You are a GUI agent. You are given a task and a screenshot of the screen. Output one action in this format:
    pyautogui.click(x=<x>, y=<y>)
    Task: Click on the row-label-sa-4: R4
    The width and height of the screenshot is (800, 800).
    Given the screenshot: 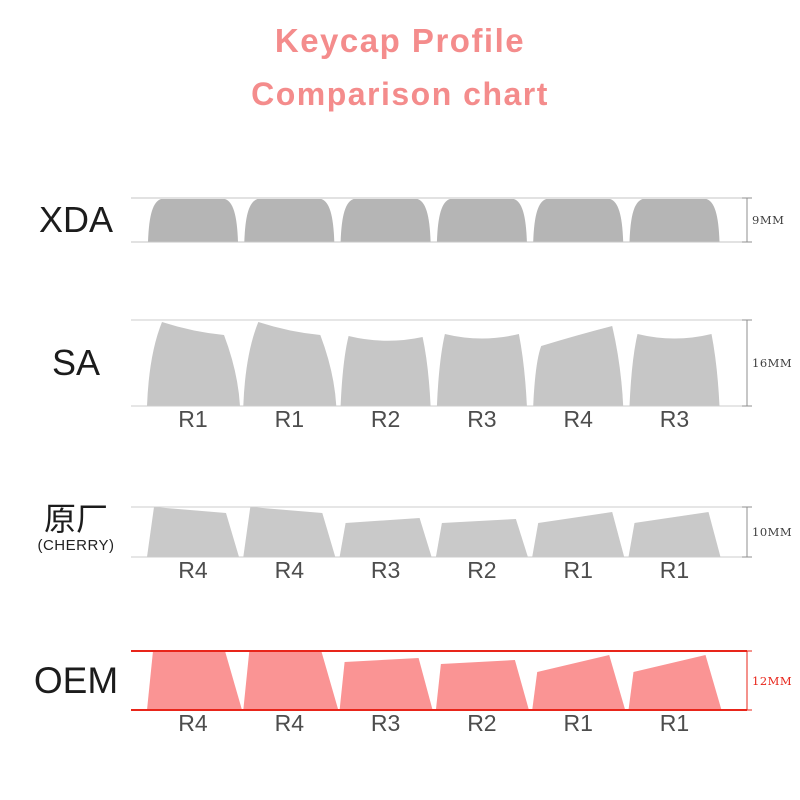 What is the action you would take?
    pyautogui.click(x=578, y=419)
    